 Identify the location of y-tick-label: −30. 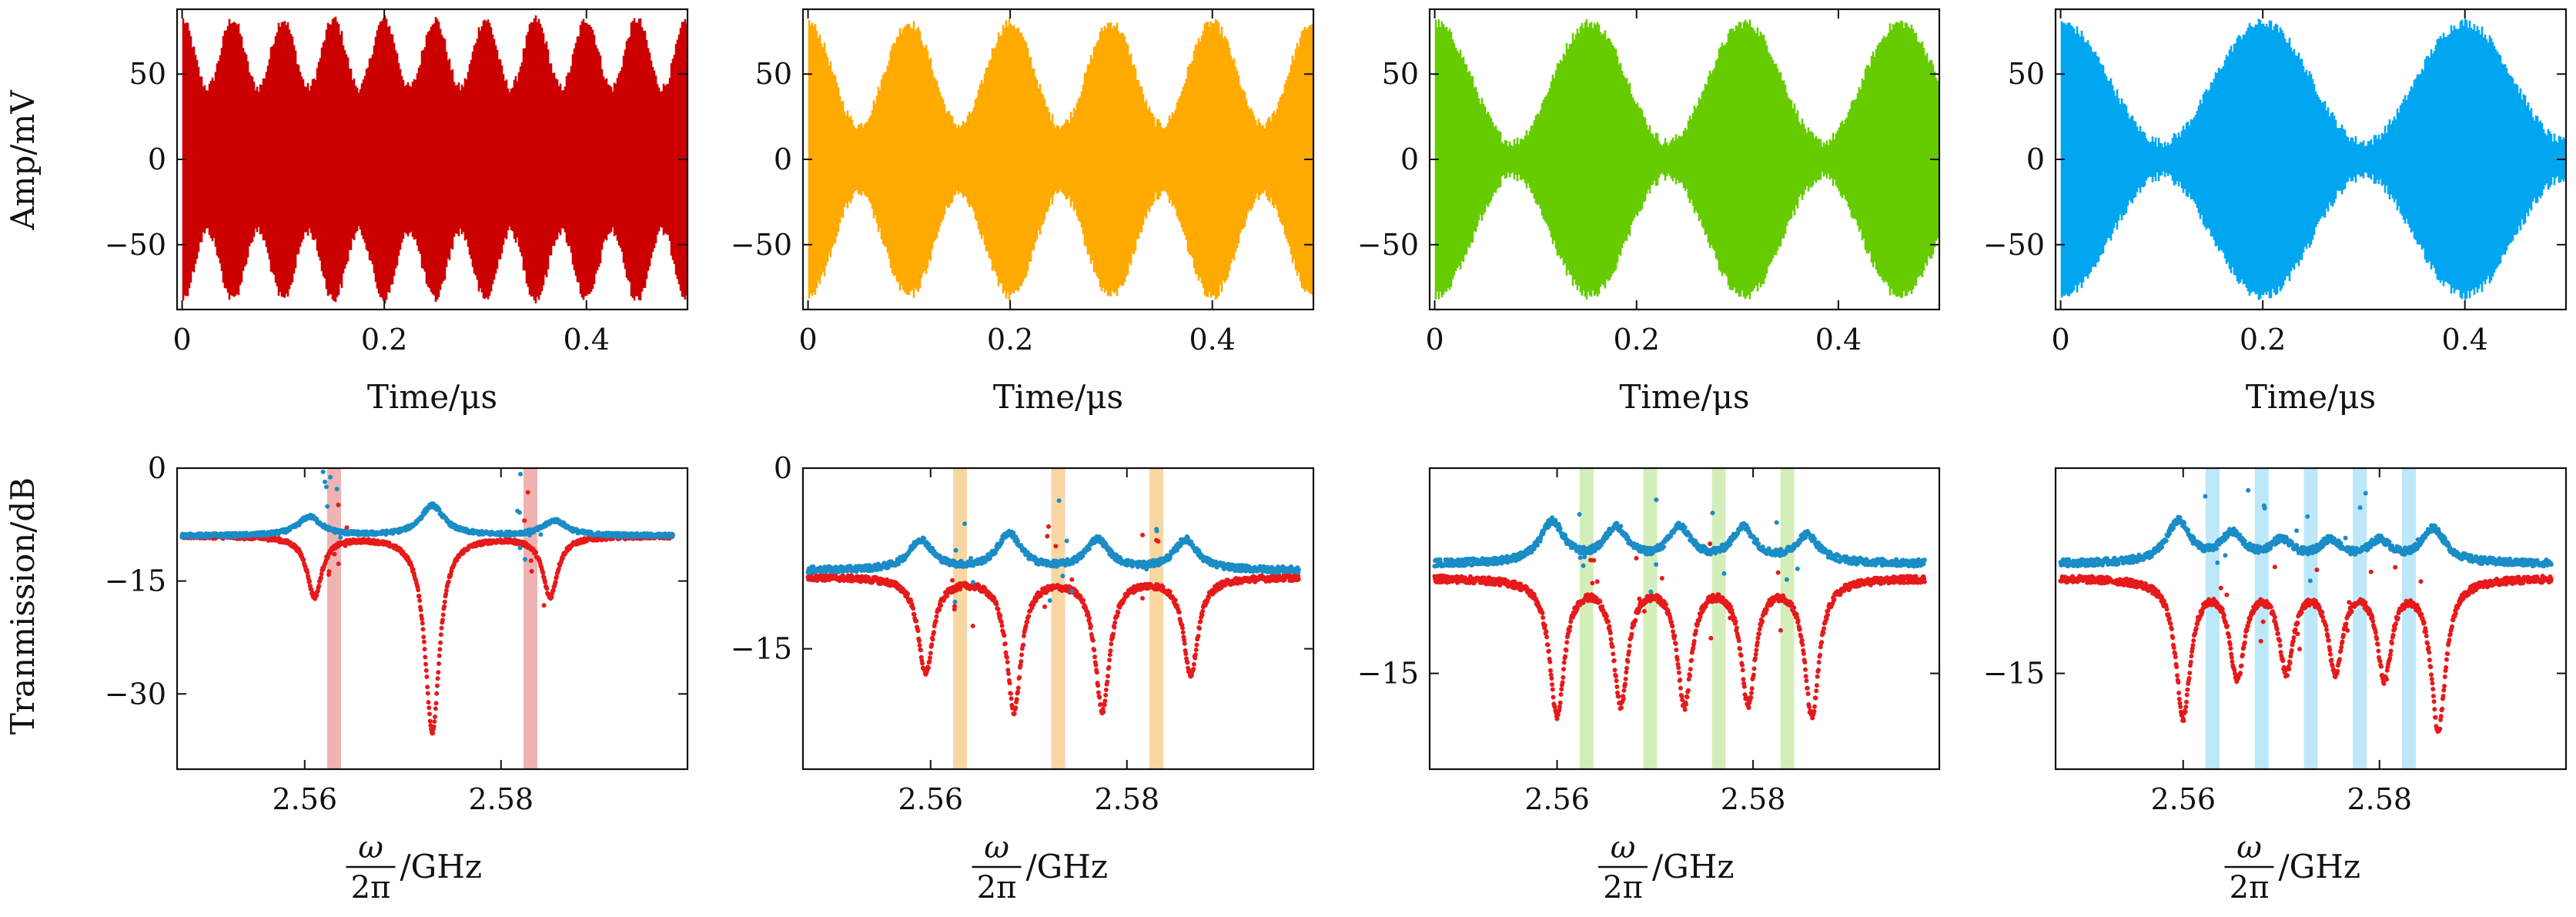
(136, 694).